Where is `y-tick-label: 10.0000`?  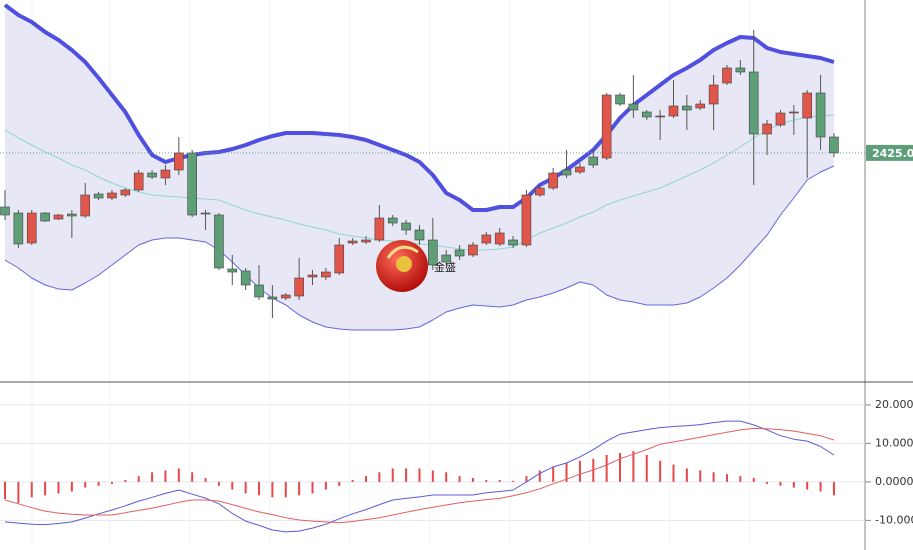 y-tick-label: 10.0000 is located at coordinates (894, 442).